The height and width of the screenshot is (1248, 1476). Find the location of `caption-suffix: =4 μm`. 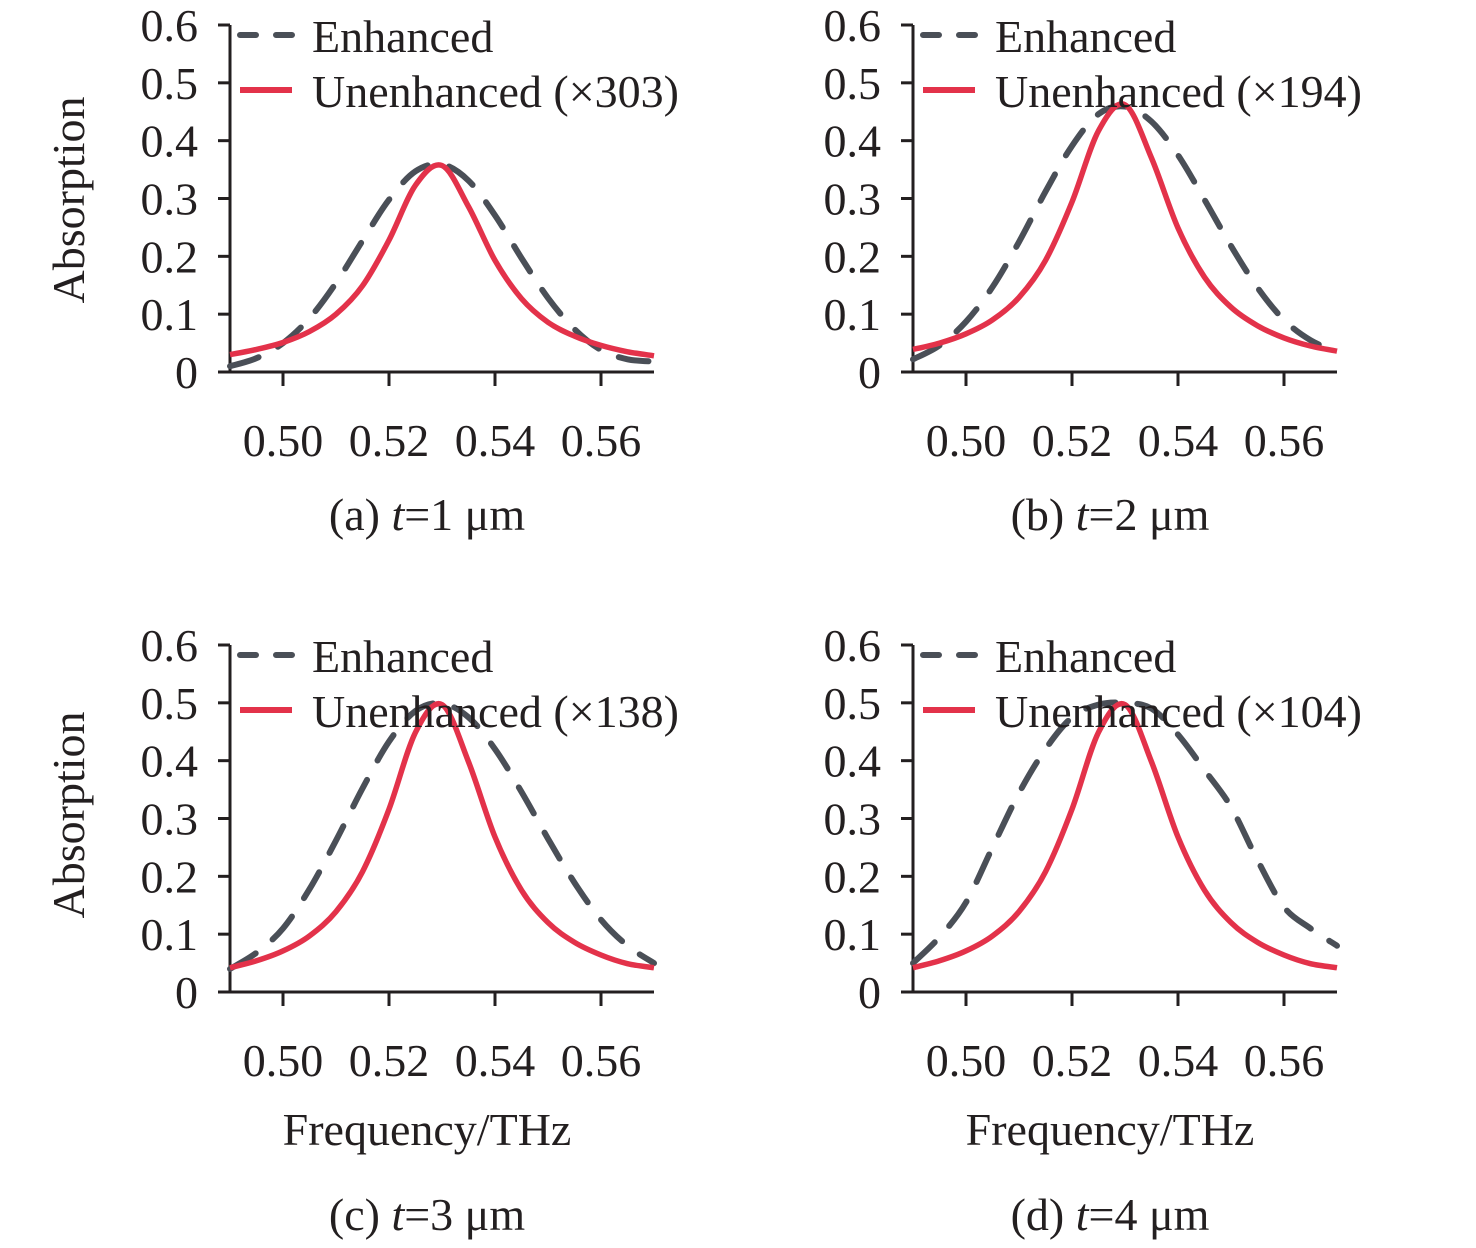

caption-suffix: =4 μm is located at coordinates (1149, 1214).